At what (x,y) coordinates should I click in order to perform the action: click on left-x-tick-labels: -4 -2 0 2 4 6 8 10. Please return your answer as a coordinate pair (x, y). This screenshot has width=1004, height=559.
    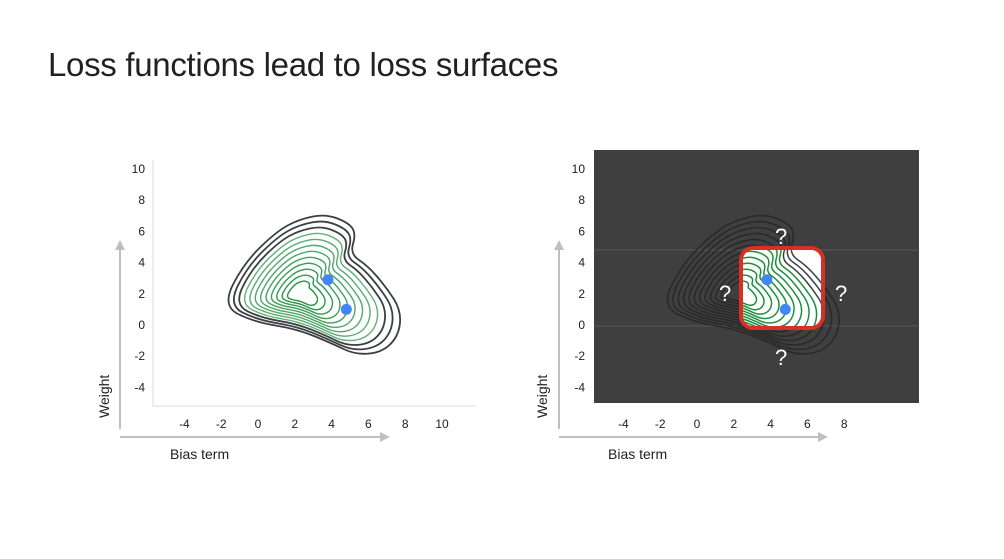
    Looking at the image, I should click on (314, 424).